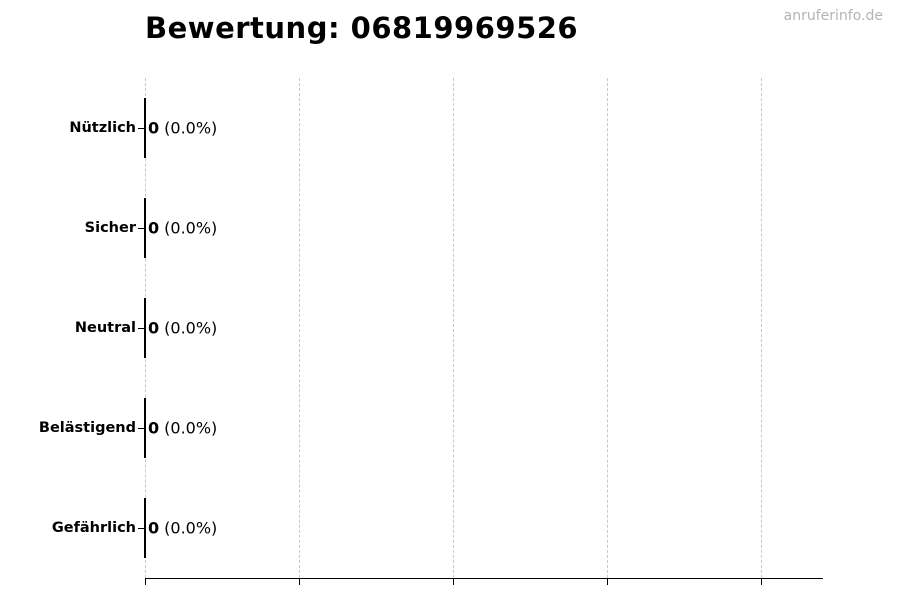  I want to click on category-label: Belästigend, so click(87, 428).